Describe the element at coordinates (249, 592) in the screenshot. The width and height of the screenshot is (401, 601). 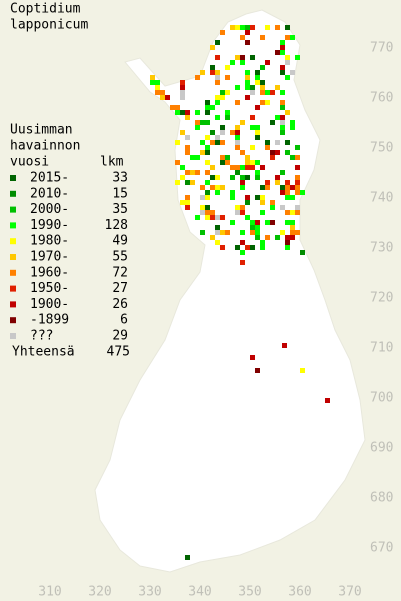
I see `grid-label-x: 350` at that location.